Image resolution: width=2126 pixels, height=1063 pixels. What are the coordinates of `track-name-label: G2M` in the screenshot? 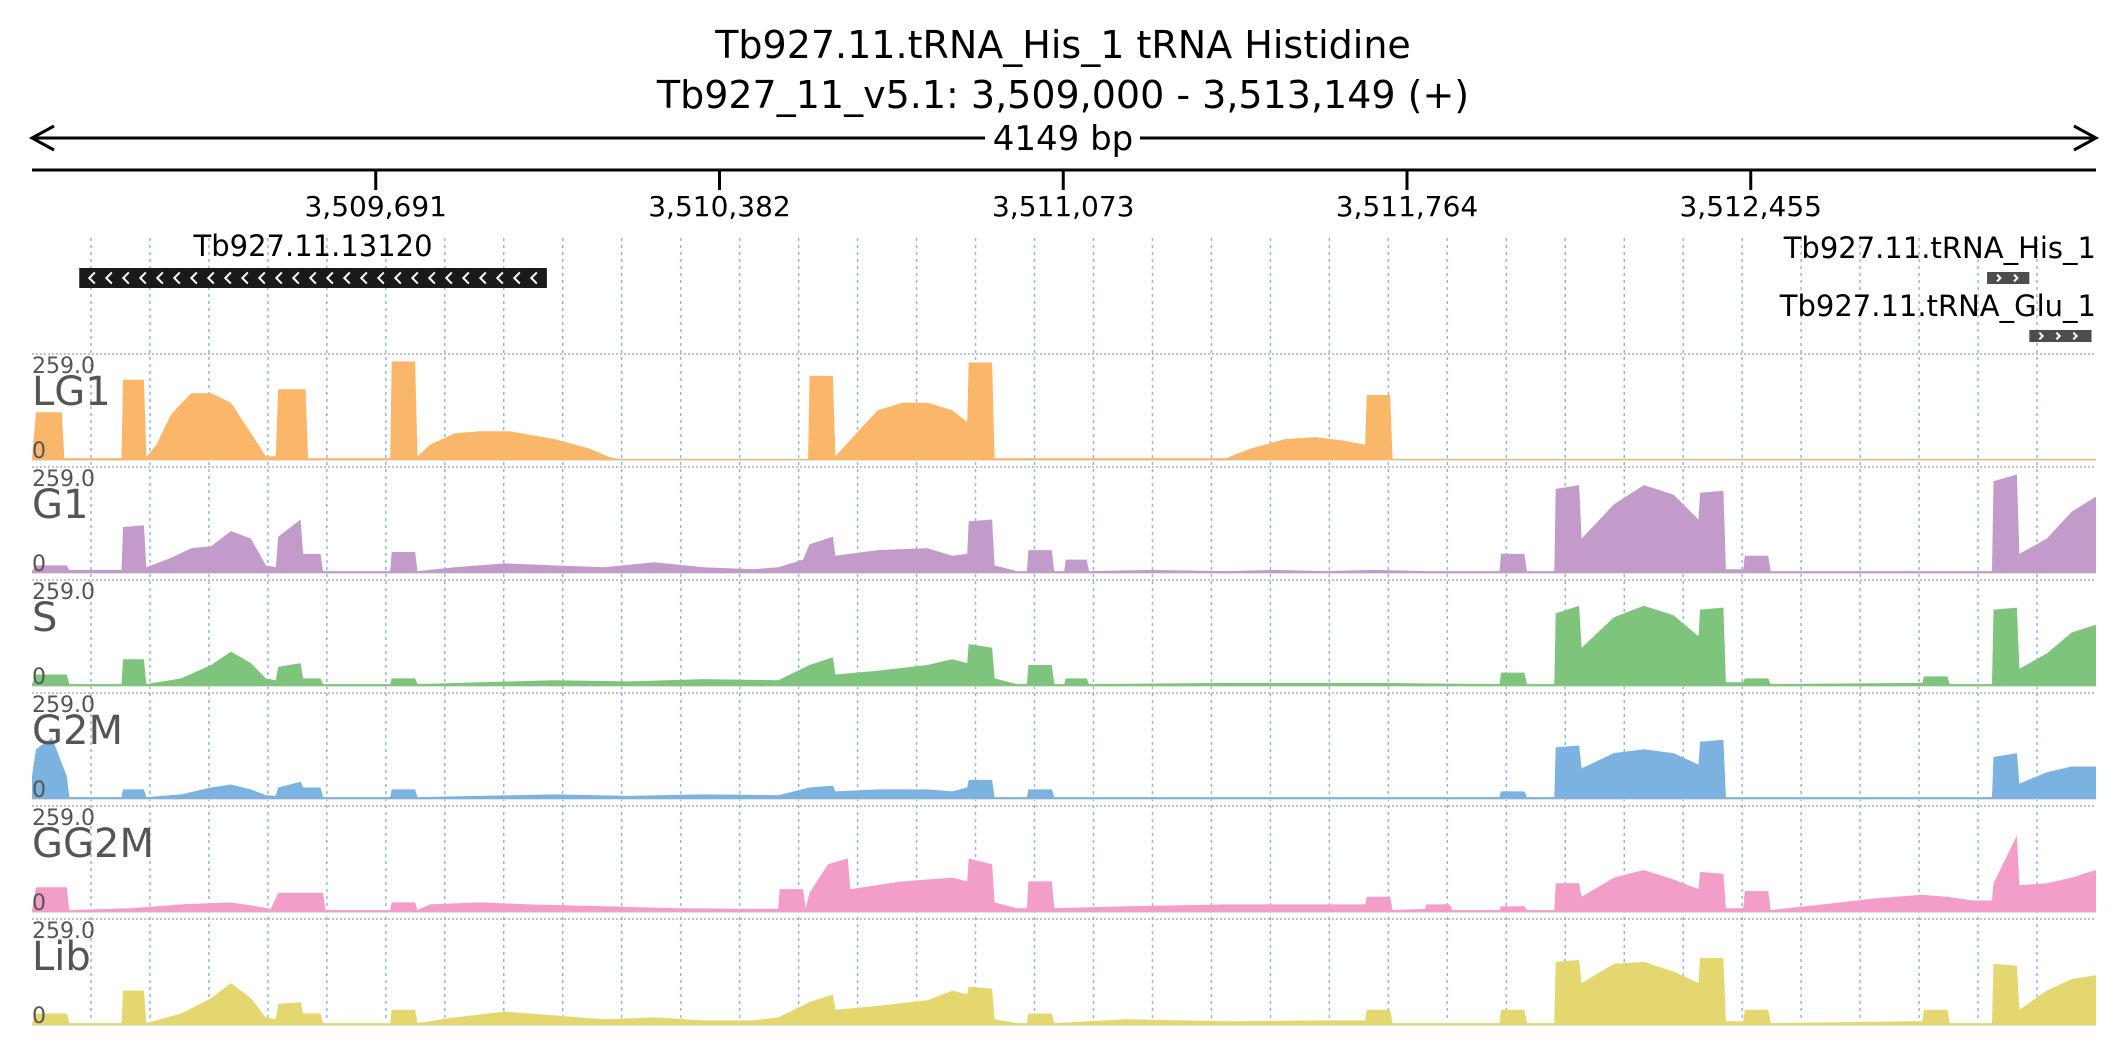 It's located at (77, 731).